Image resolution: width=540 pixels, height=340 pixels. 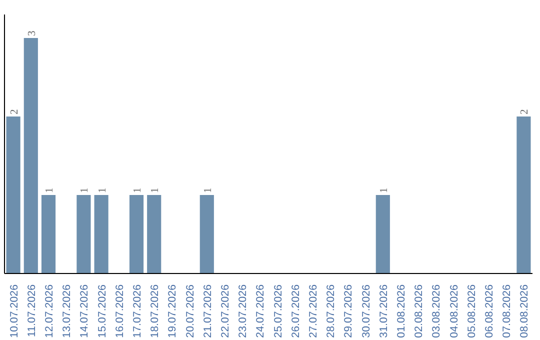 What do you see at coordinates (524, 311) in the screenshot?
I see `x-tick-label: 08.08.2026` at bounding box center [524, 311].